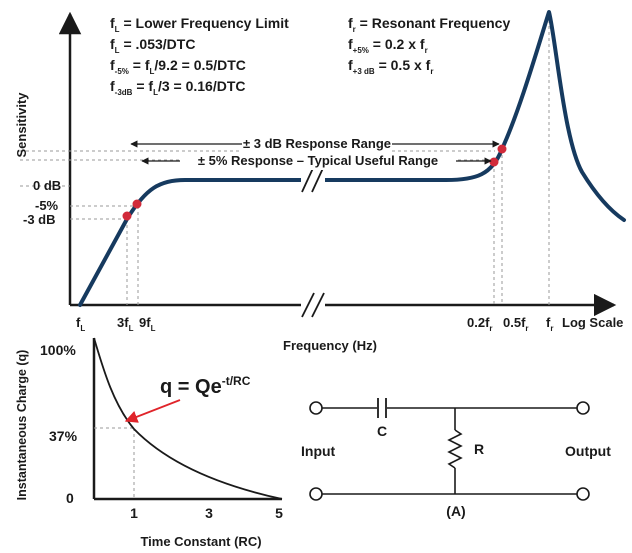 The height and width of the screenshot is (553, 632). I want to click on definition-line: f-5% = fL/9.2 = 0.5/DTC, so click(178, 66).